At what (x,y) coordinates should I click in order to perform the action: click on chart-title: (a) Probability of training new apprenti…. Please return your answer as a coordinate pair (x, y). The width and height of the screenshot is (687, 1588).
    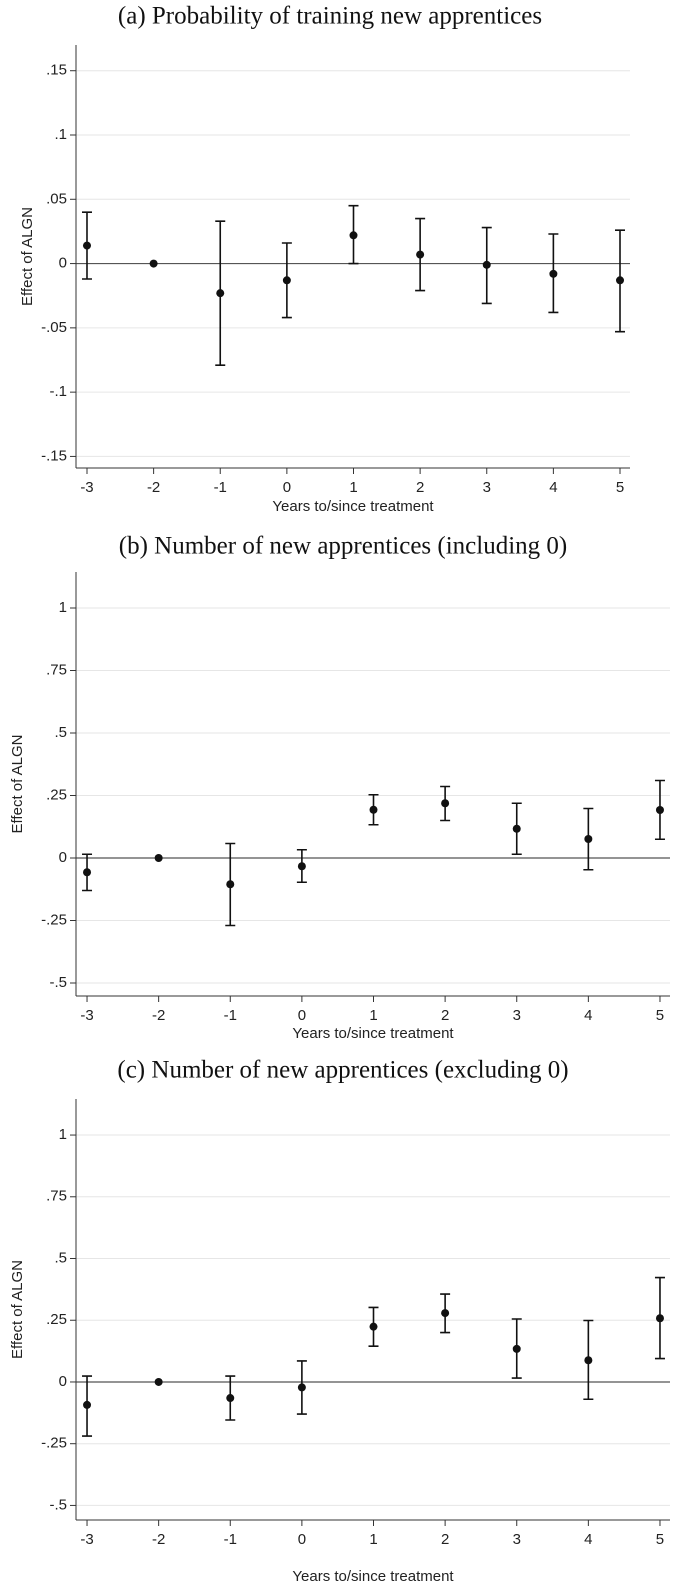
    Looking at the image, I should click on (330, 16).